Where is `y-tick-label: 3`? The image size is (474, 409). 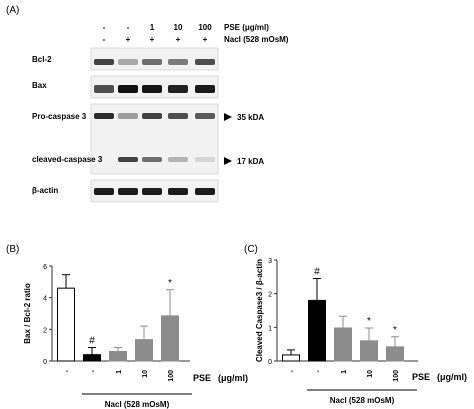
y-tick-label: 3 is located at coordinates (270, 261).